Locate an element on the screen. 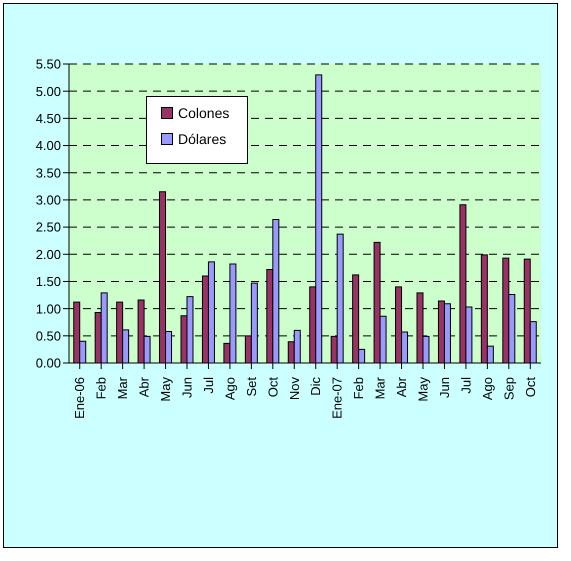 The image size is (571, 561). y-tick-label: 0.00 is located at coordinates (48, 363).